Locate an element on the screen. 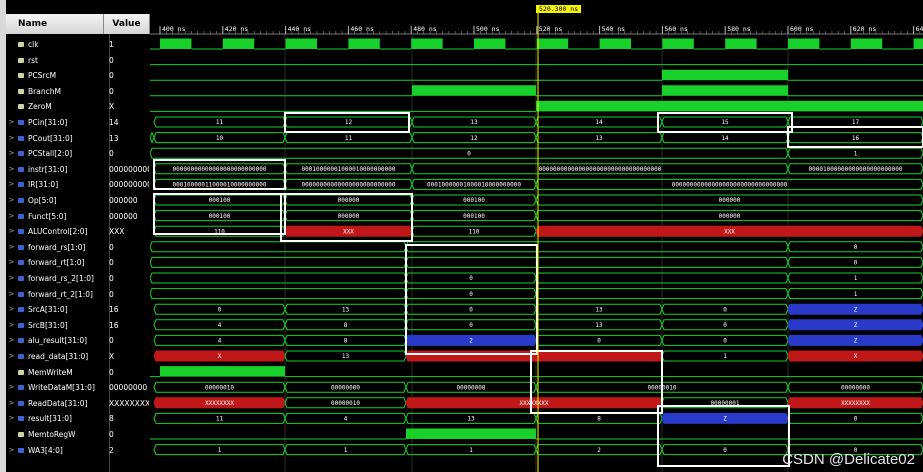 This screenshot has width=923, height=472. signal-row: > Funct[5:0] 000000 is located at coordinates (78, 216).